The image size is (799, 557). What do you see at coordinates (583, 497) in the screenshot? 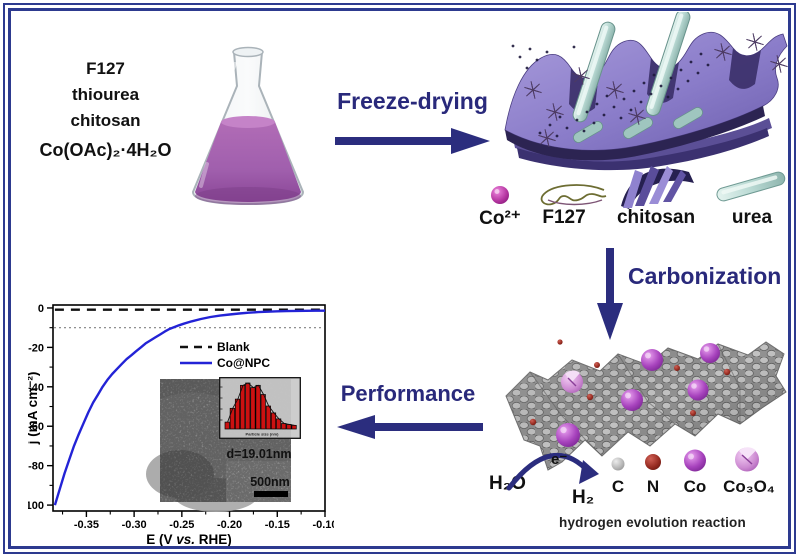
I see `h2-label: H₂` at bounding box center [583, 497].